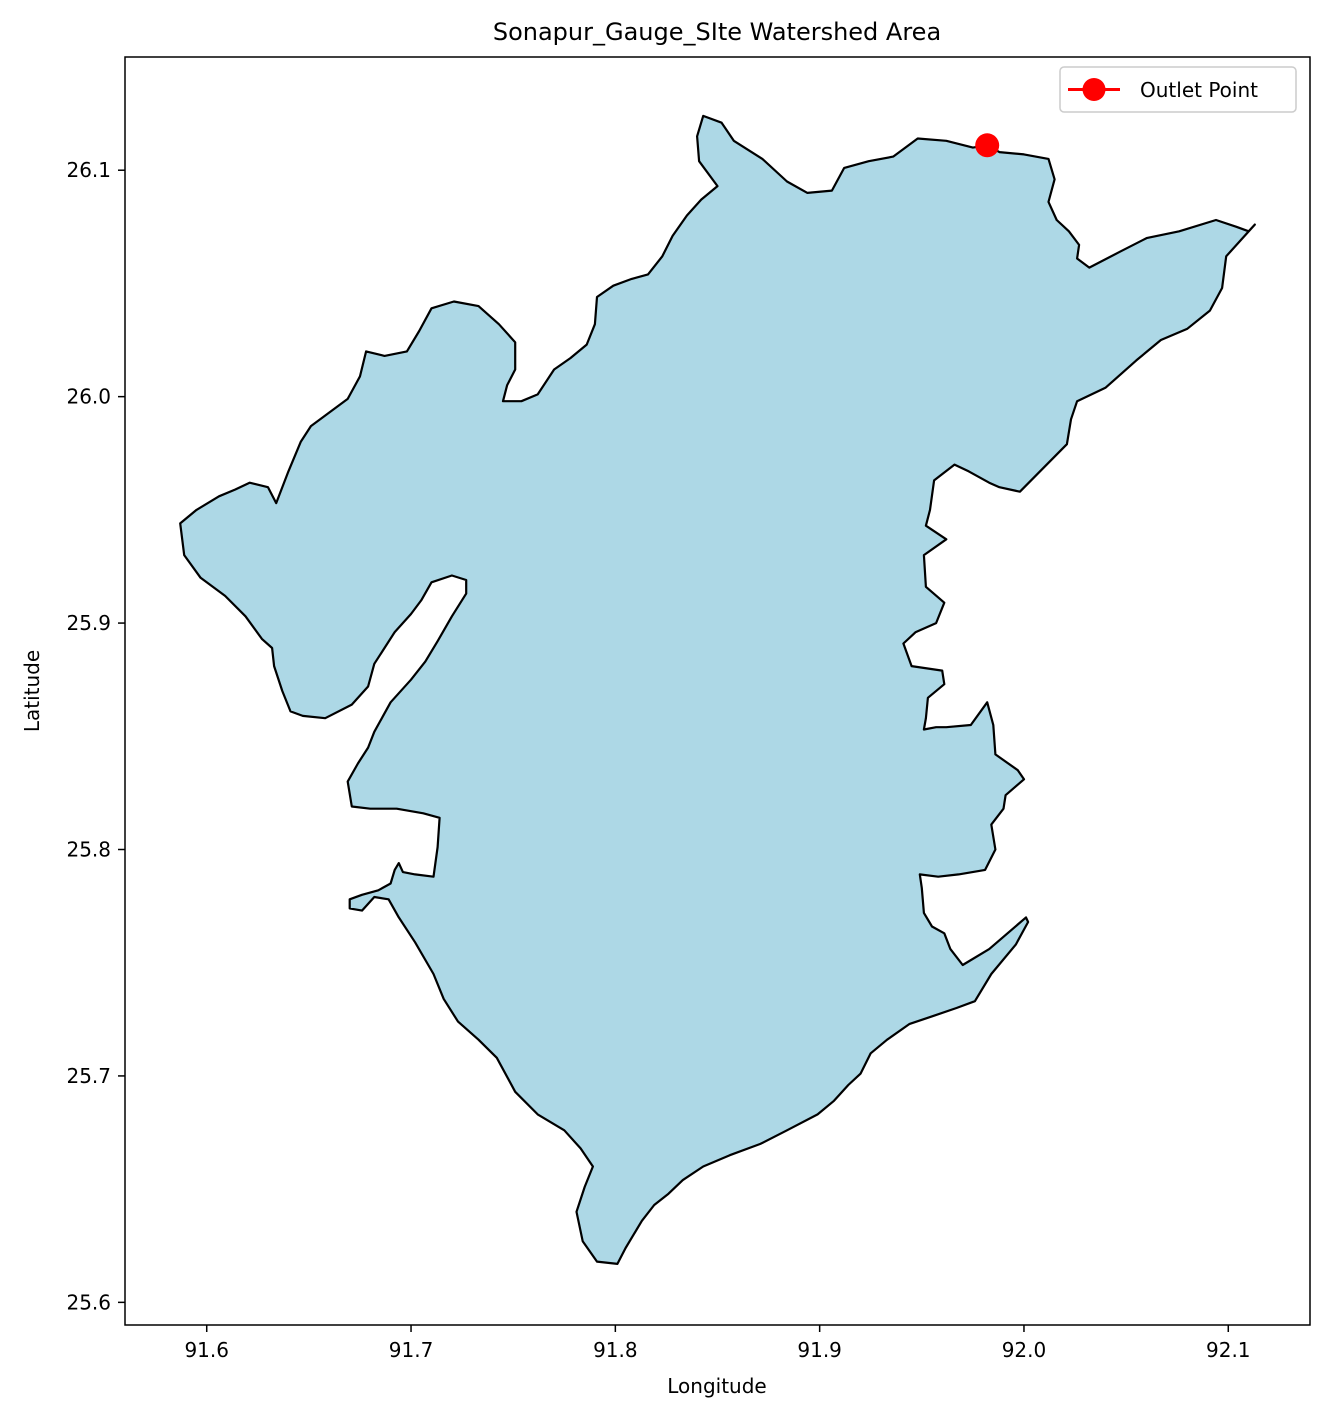 The height and width of the screenshot is (1417, 1326). Describe the element at coordinates (95, 736) in the screenshot. I see `y-axis-ticks: 25.6 25.7 25.8 25.9 26.0 26.1` at that location.